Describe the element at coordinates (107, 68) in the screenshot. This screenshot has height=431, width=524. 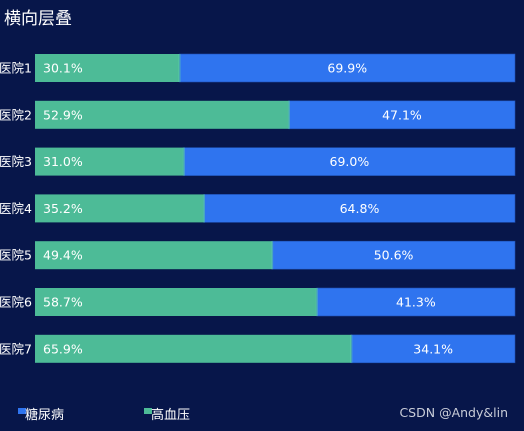
I see `bar-segment-高血压-1` at that location.